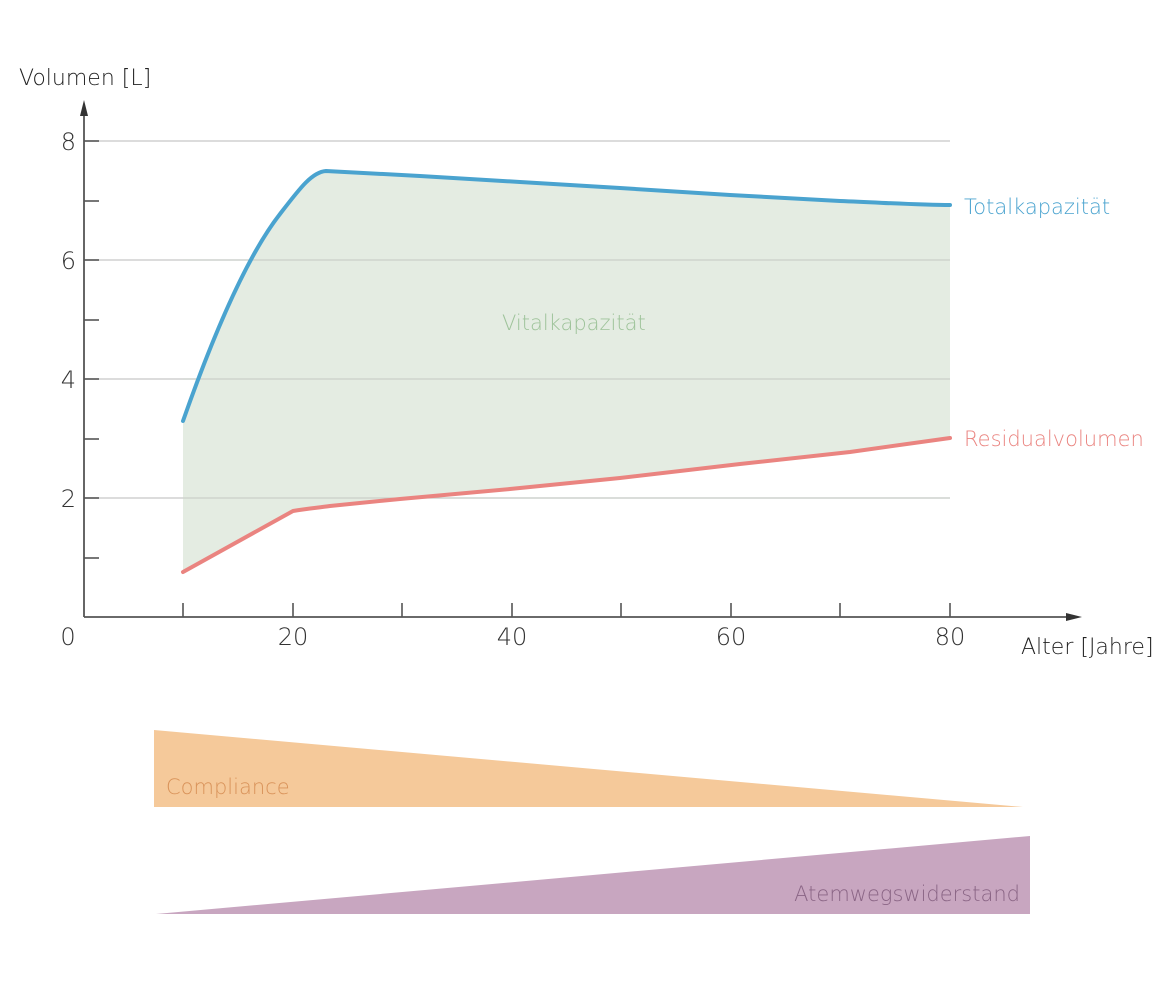  What do you see at coordinates (512, 637) in the screenshot?
I see `x-tick-40: 40` at bounding box center [512, 637].